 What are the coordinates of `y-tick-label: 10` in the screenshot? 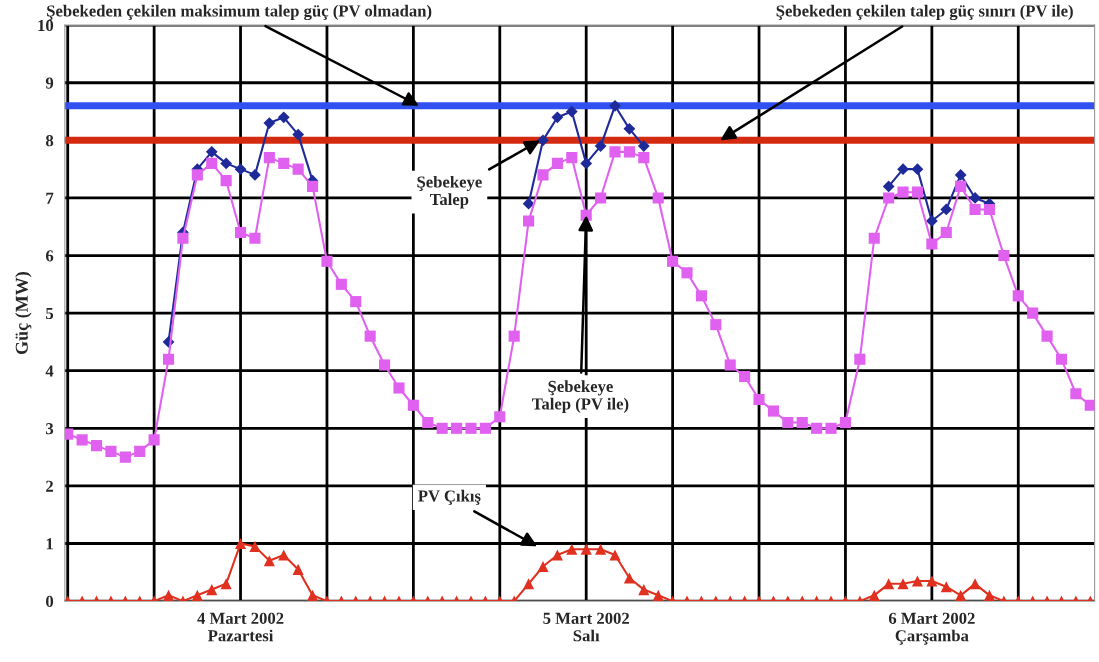 It's located at (46, 25).